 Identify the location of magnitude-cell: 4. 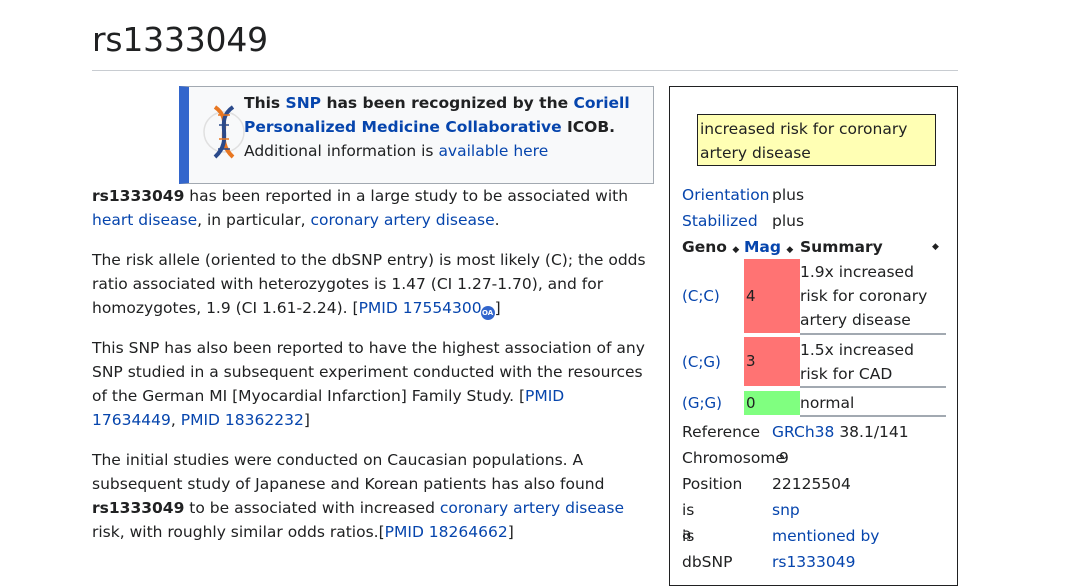
(772, 296).